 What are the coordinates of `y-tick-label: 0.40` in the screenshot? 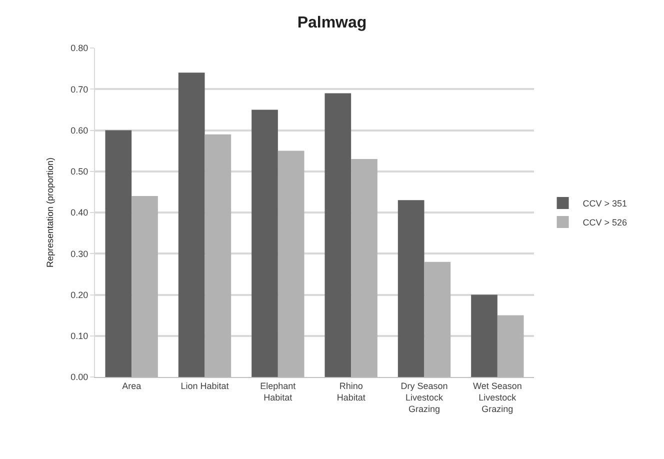 It's located at (79, 213).